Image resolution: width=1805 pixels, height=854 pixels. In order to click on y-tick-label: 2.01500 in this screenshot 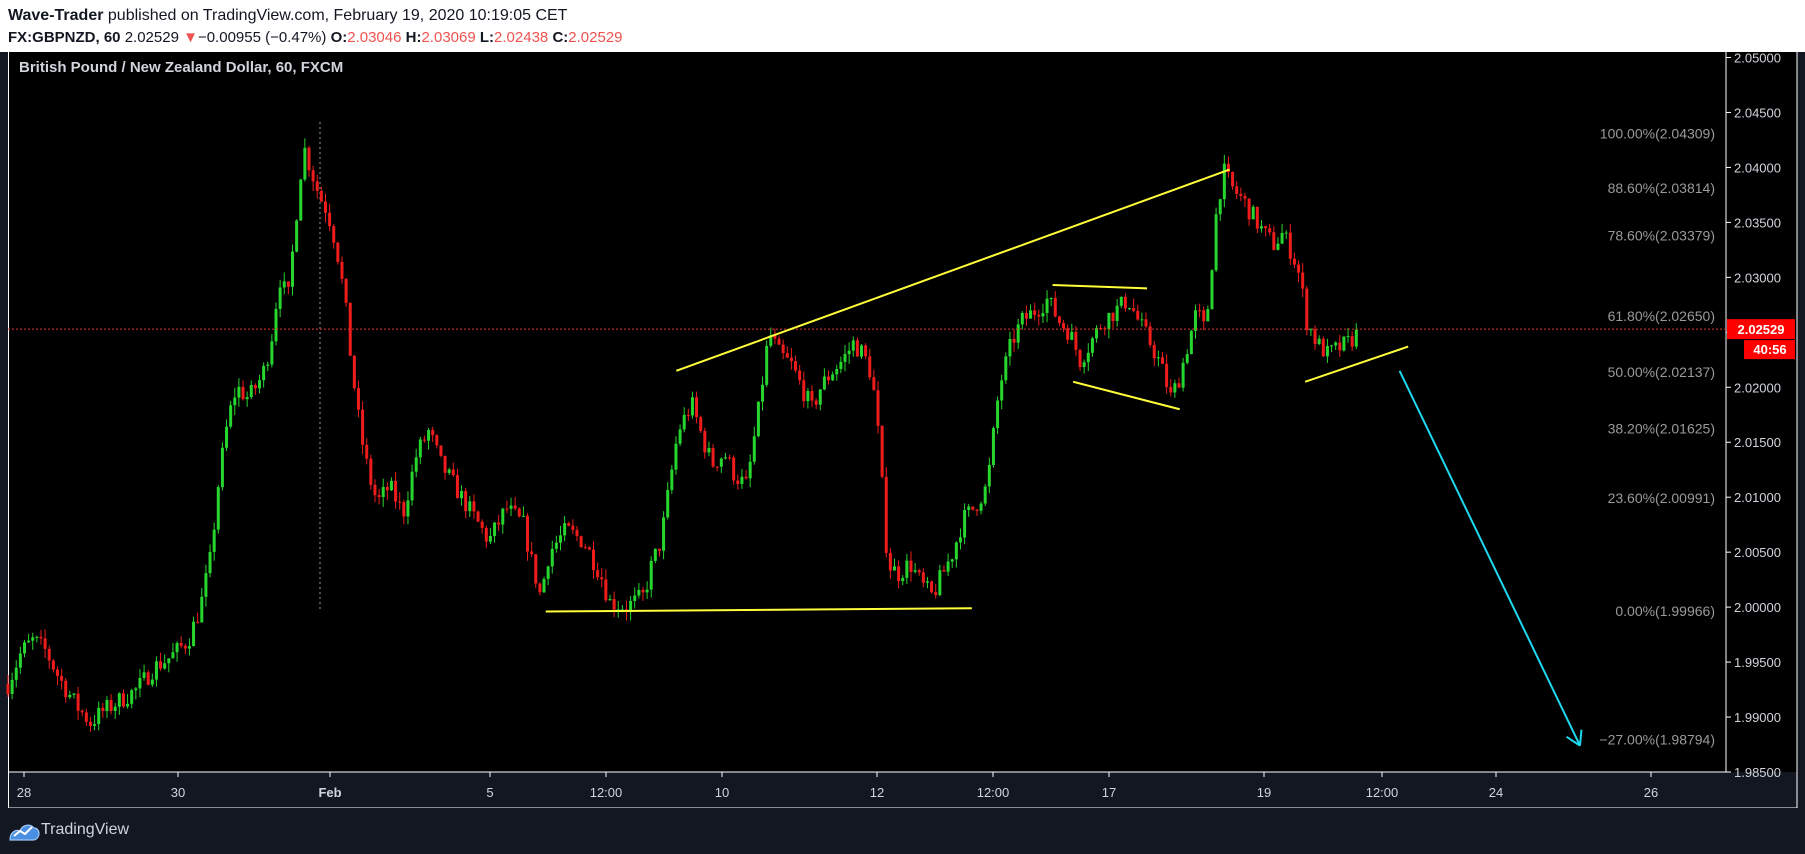, I will do `click(1757, 442)`.